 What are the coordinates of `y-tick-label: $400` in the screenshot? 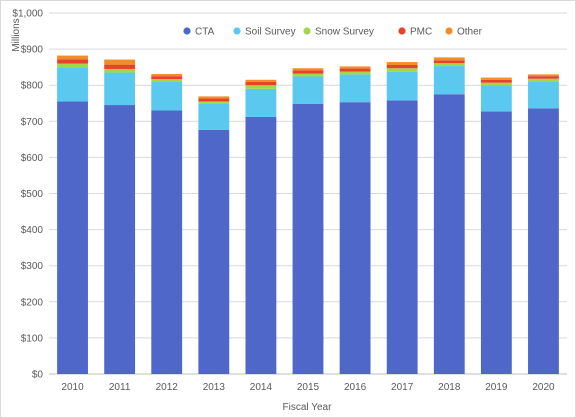 It's located at (32, 230).